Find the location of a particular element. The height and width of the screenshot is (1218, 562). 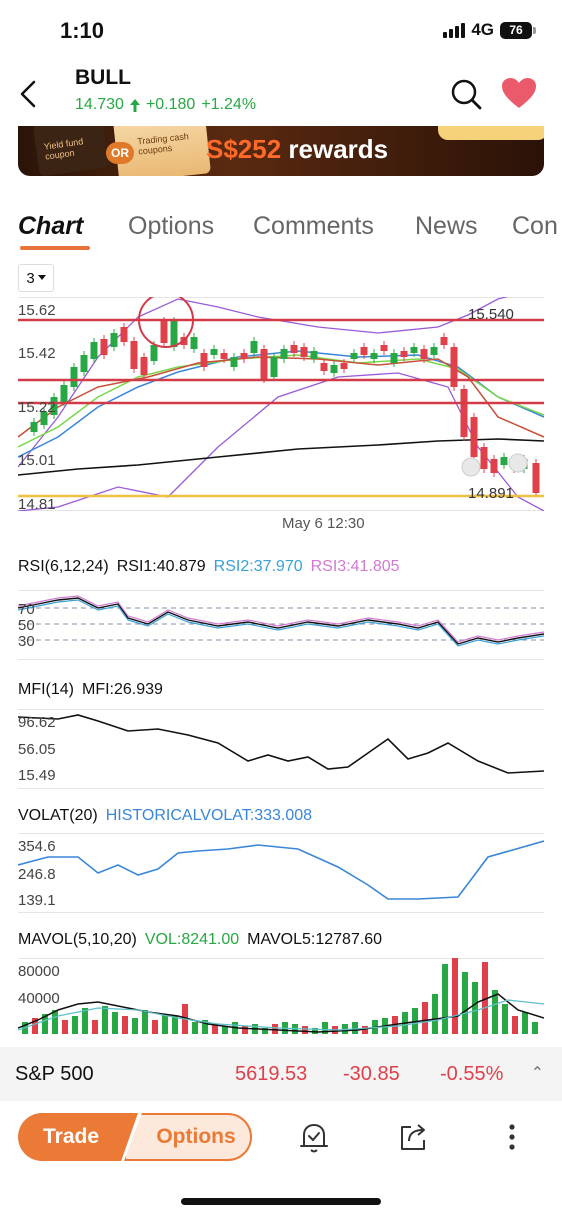

arrow-up-icon is located at coordinates (134, 105).